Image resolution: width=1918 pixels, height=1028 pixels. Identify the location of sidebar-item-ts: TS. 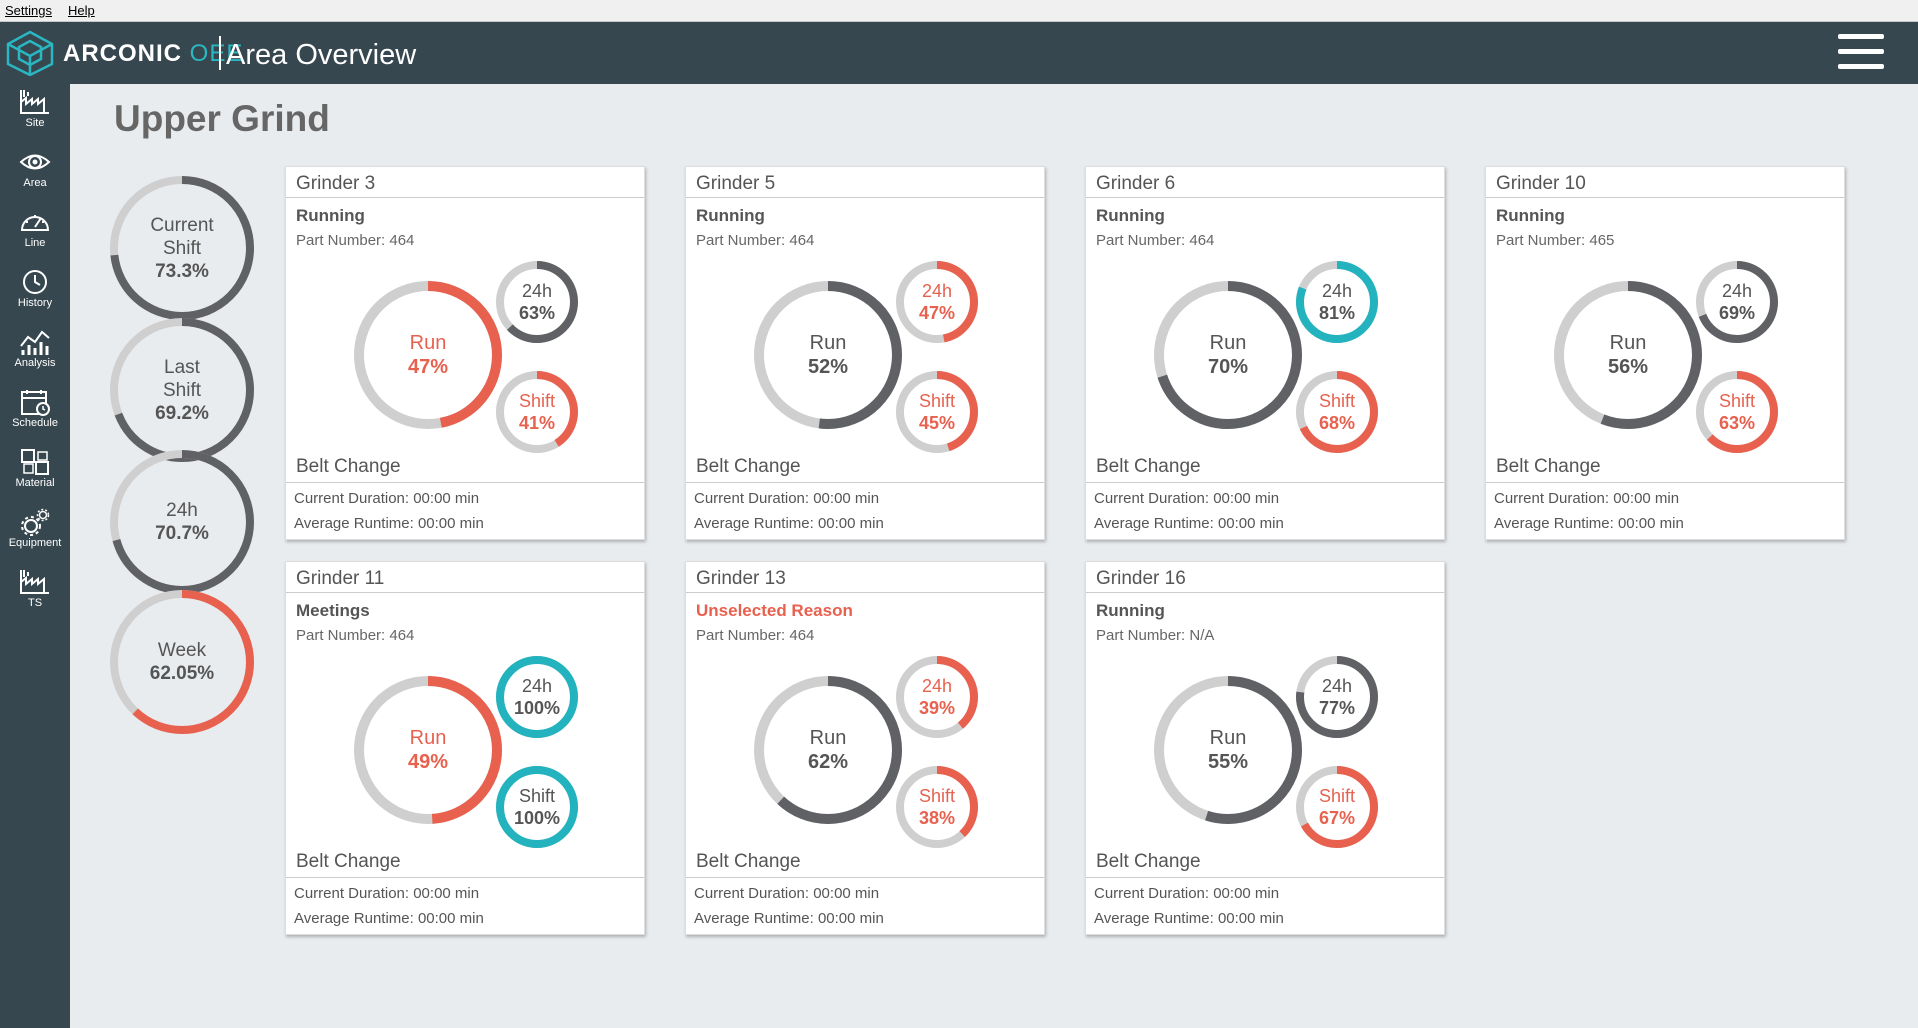
(35, 597).